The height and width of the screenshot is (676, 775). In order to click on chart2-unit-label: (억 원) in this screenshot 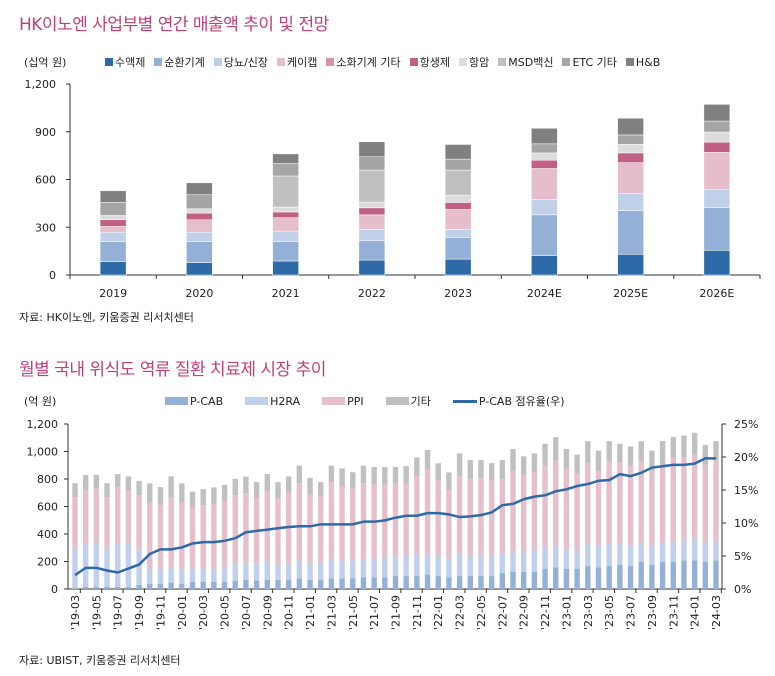, I will do `click(40, 401)`.